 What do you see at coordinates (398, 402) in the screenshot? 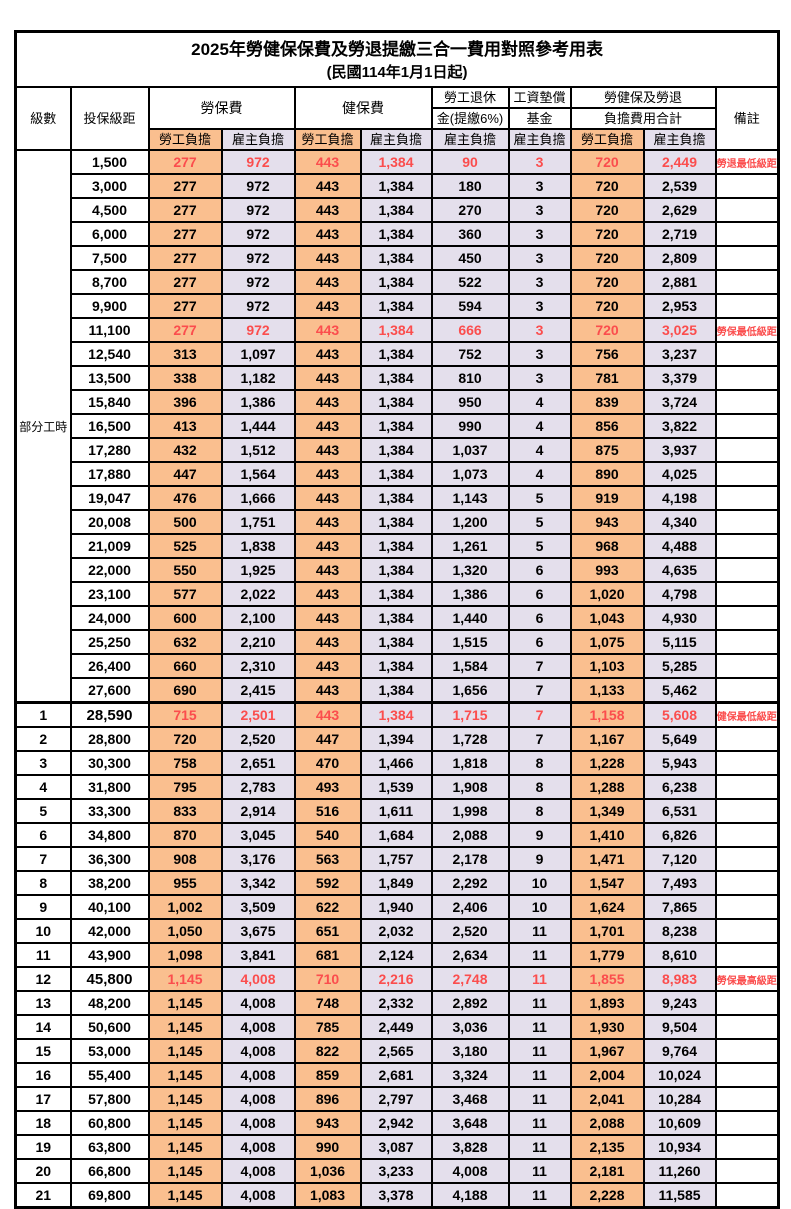
I see `table-row: 15,840 396 1,386 443 1,384 950 4 839 3,724` at bounding box center [398, 402].